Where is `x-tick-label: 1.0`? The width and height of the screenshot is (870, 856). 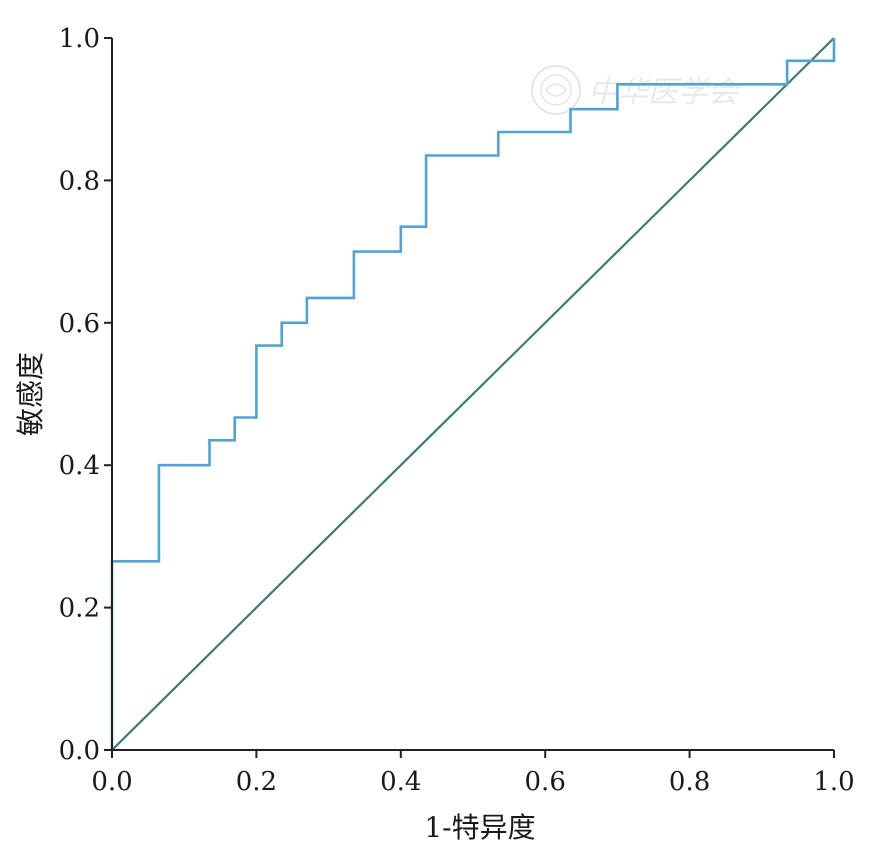 x-tick-label: 1.0 is located at coordinates (833, 782).